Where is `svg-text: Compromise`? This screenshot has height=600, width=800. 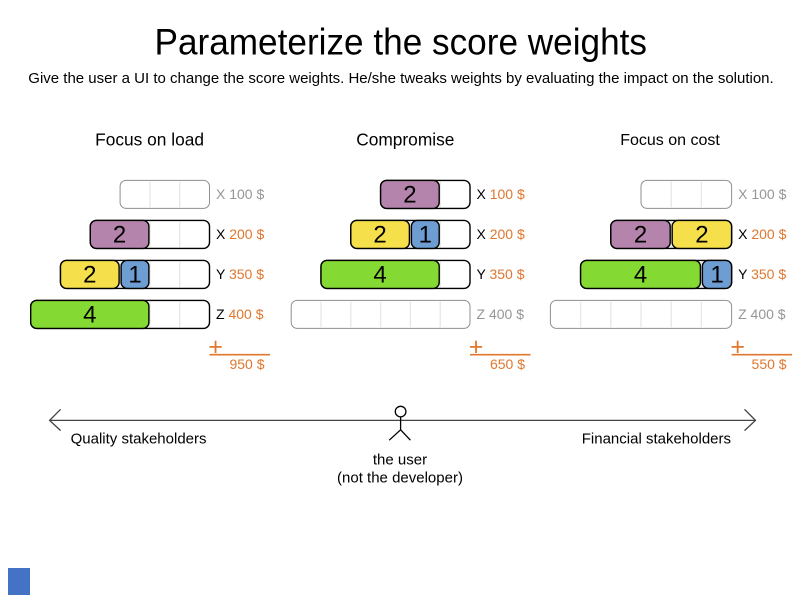 svg-text: Compromise is located at coordinates (405, 140).